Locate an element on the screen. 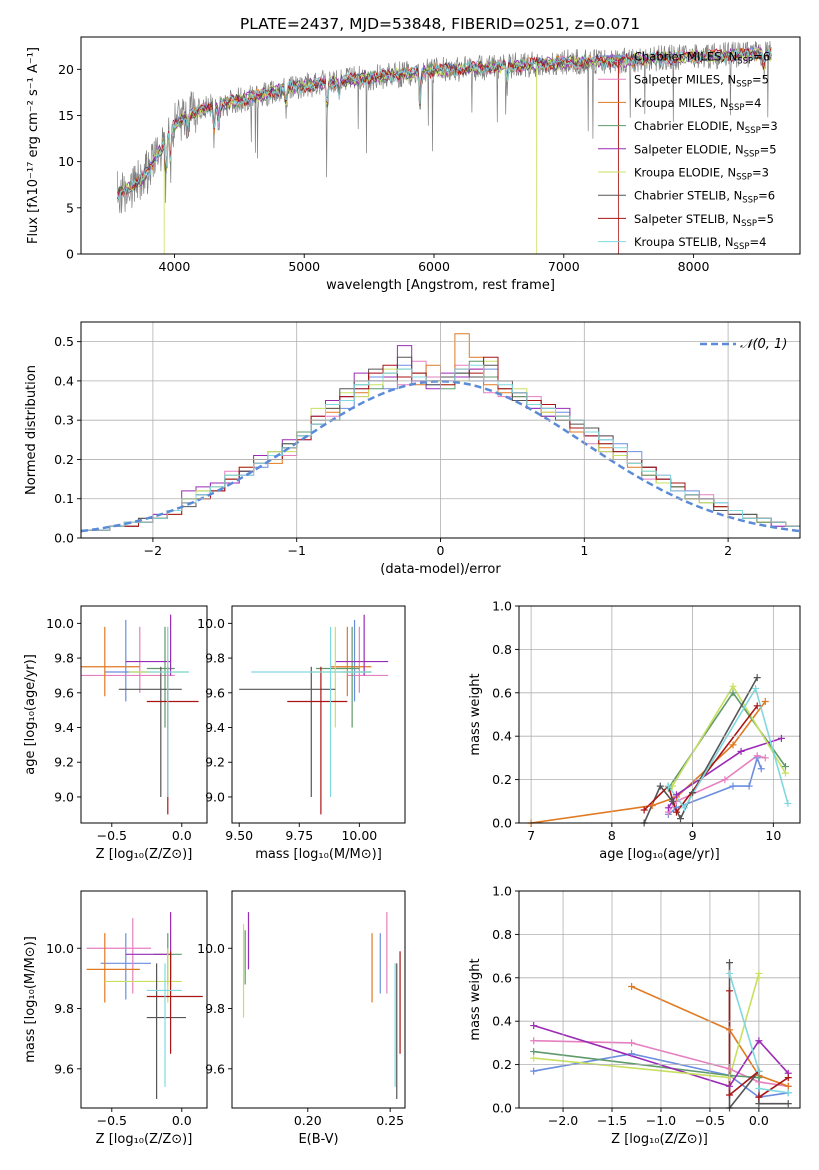  legend-label: Salpeter MILES, NSSP=5 is located at coordinates (701, 81).